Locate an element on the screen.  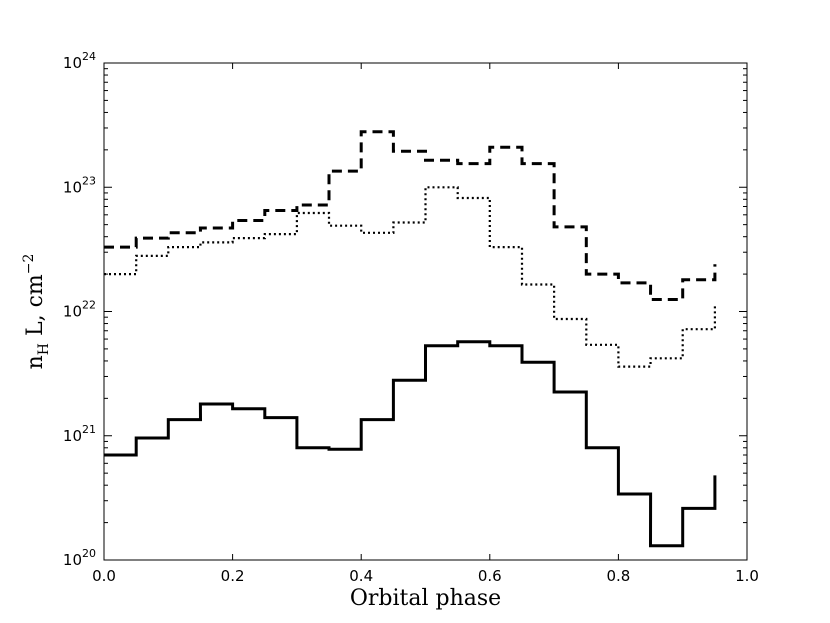
y-tick-label: 1021 is located at coordinates (79, 434).